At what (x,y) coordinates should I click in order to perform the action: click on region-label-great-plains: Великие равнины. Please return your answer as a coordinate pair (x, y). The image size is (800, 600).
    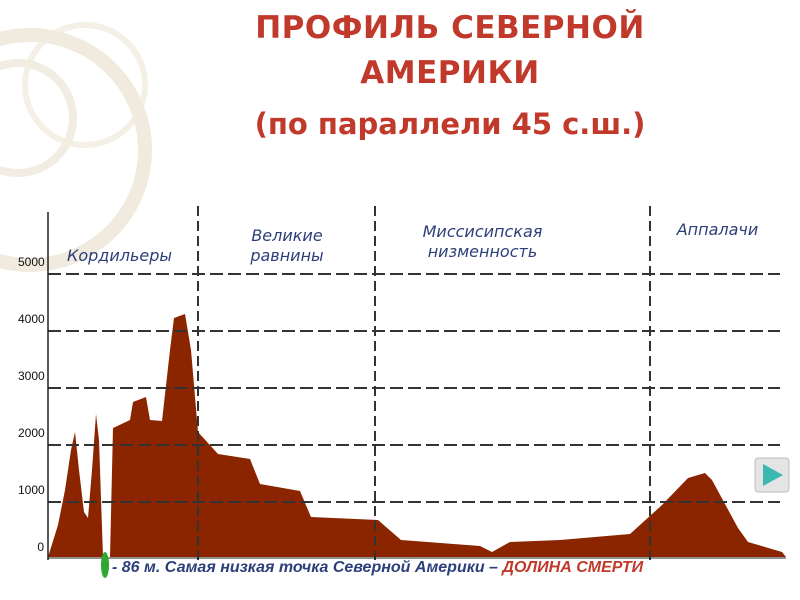
    Looking at the image, I should click on (287, 245).